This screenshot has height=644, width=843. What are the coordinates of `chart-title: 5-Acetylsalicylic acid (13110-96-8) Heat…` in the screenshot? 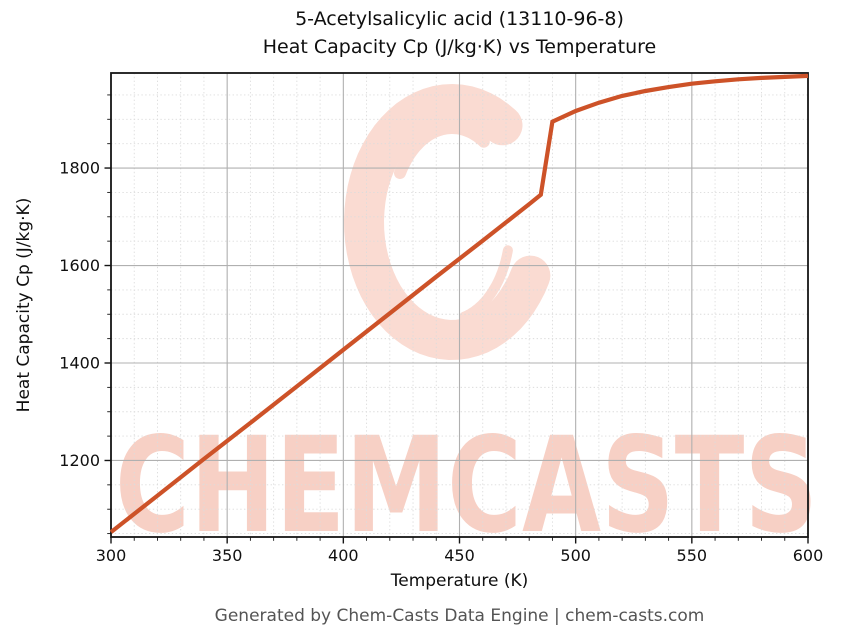 It's located at (459, 33).